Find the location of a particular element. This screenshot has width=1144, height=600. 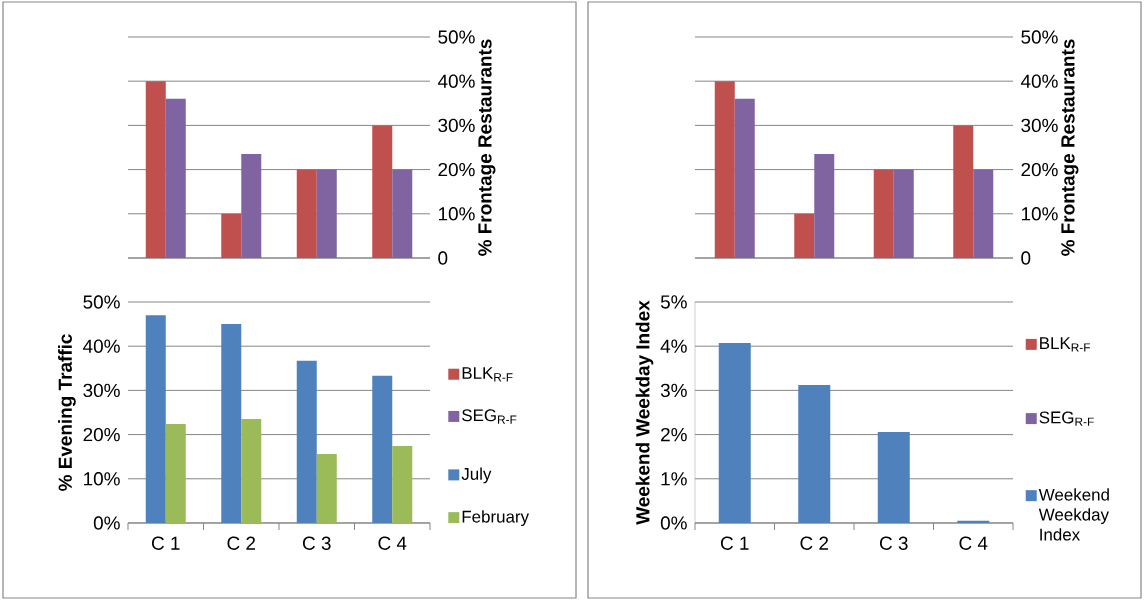

y-tick-label: 5% is located at coordinates (673, 302).